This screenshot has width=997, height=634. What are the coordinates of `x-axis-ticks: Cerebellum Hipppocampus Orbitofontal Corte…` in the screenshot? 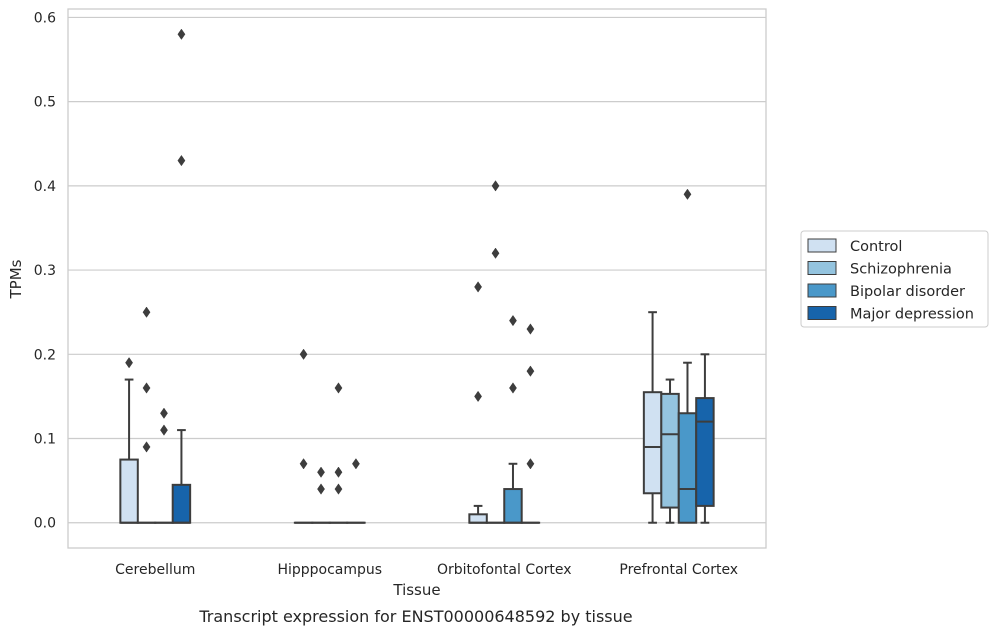 It's located at (426, 570).